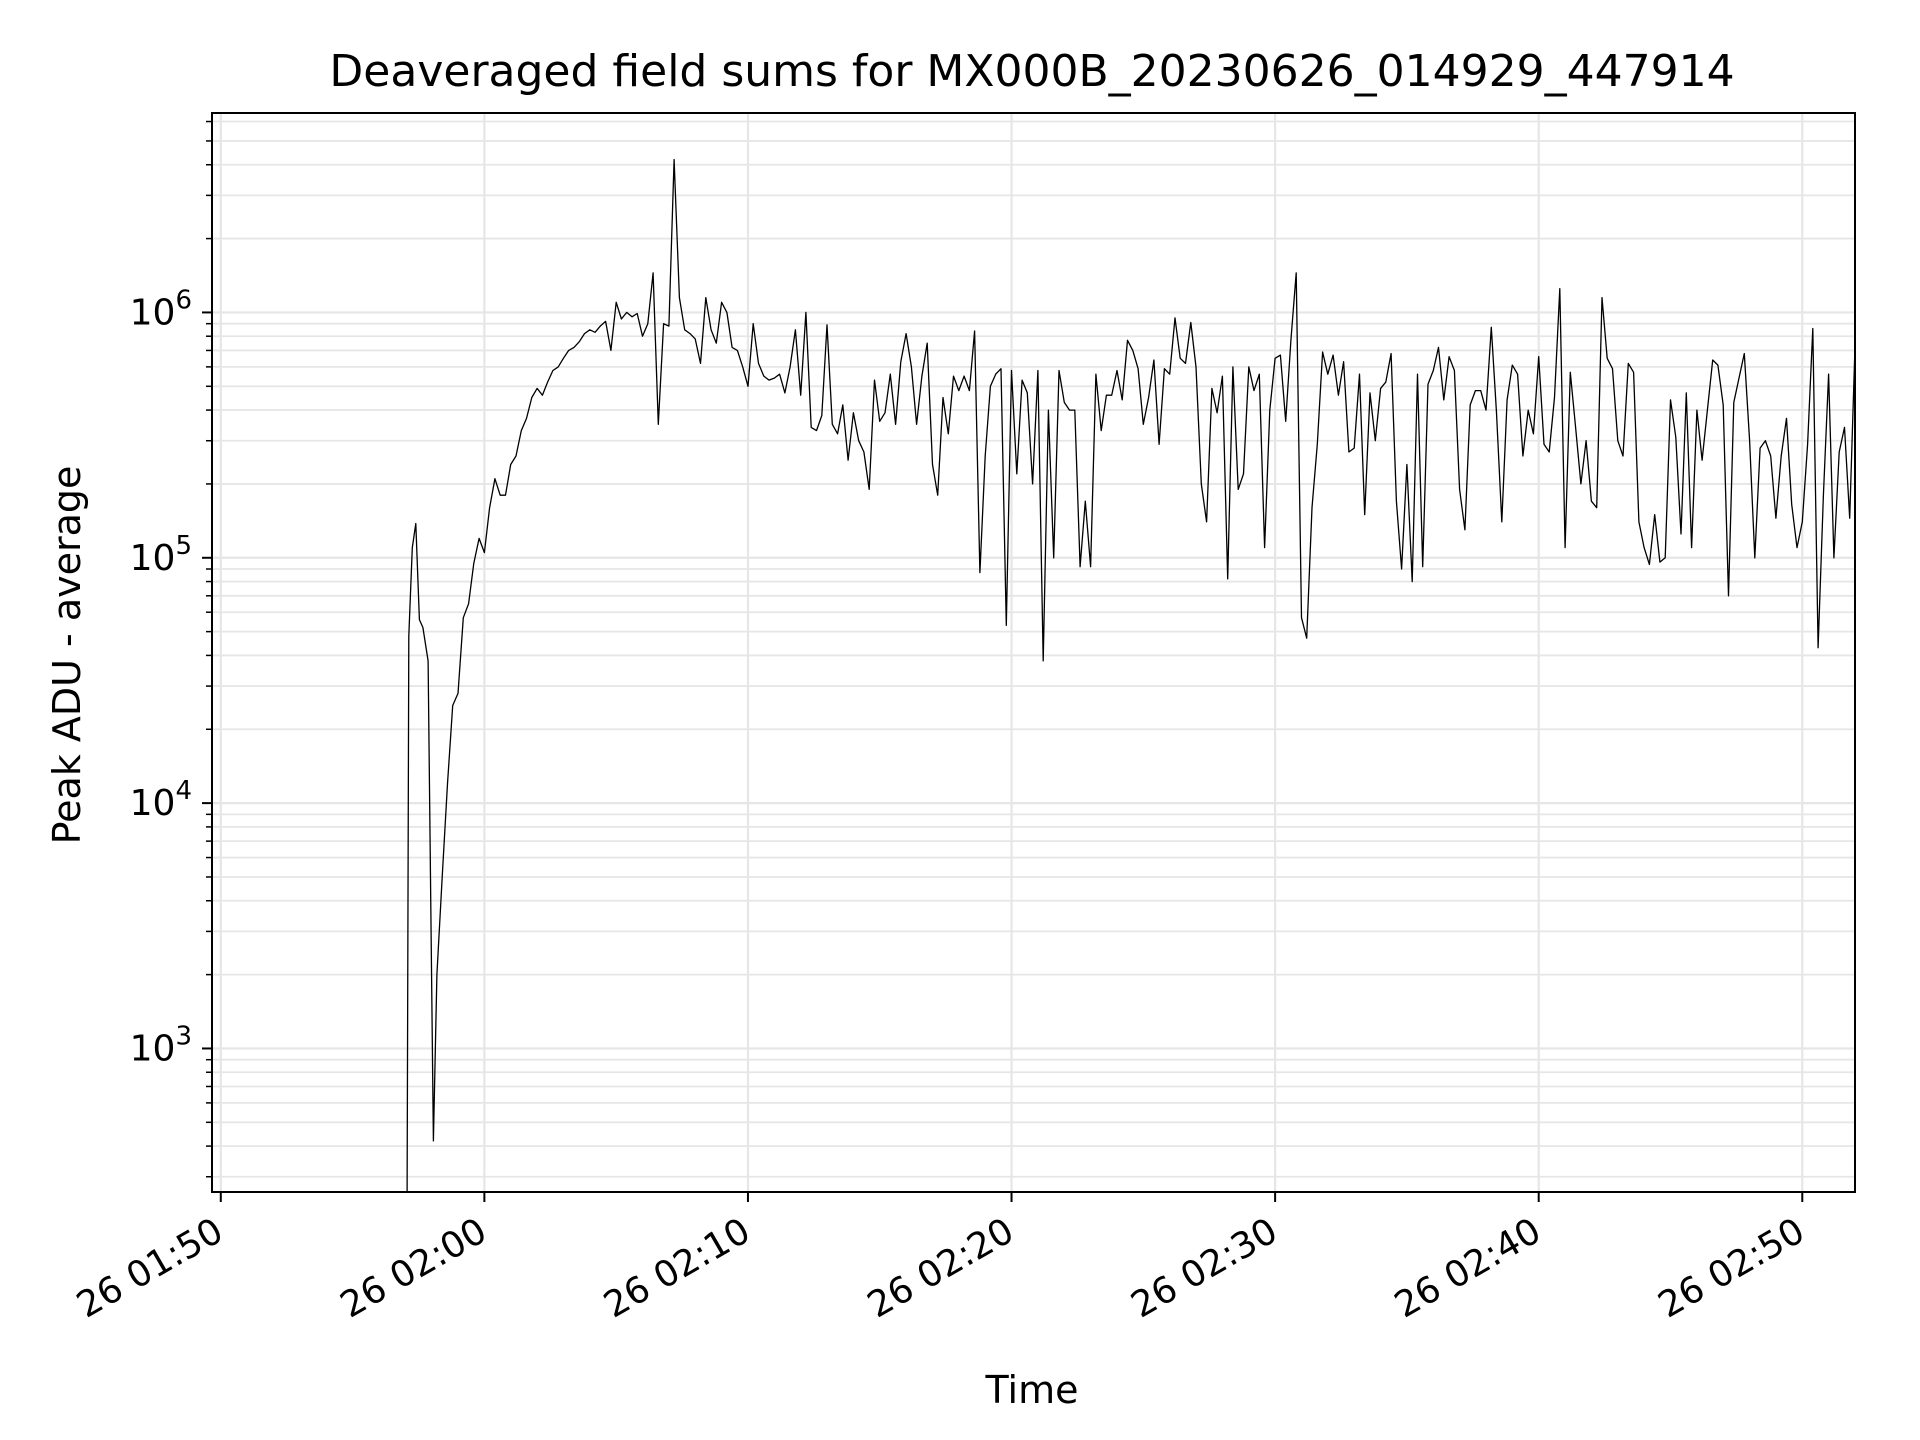 Image resolution: width=1920 pixels, height=1440 pixels. What do you see at coordinates (67, 655) in the screenshot?
I see `y-axis-label: Peak ADU - average` at bounding box center [67, 655].